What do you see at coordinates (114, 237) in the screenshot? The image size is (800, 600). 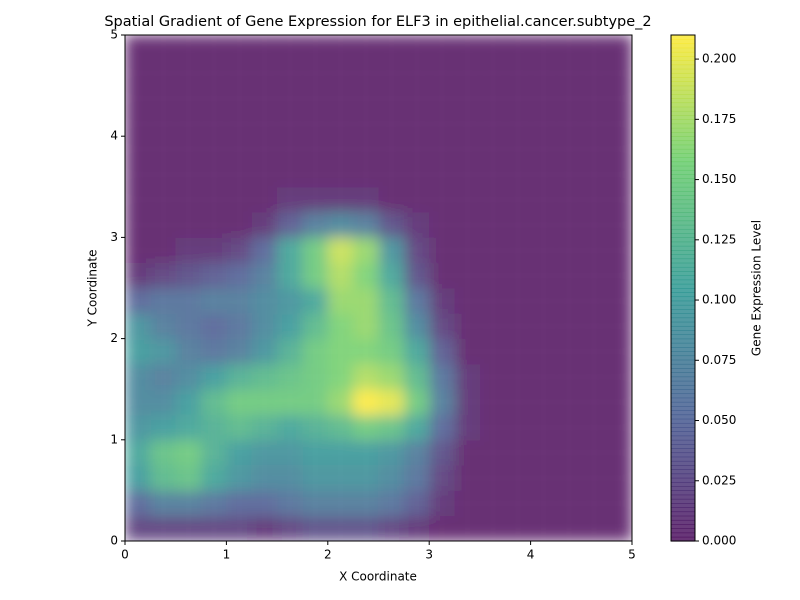 I see `y-tick-label: 3` at bounding box center [114, 237].